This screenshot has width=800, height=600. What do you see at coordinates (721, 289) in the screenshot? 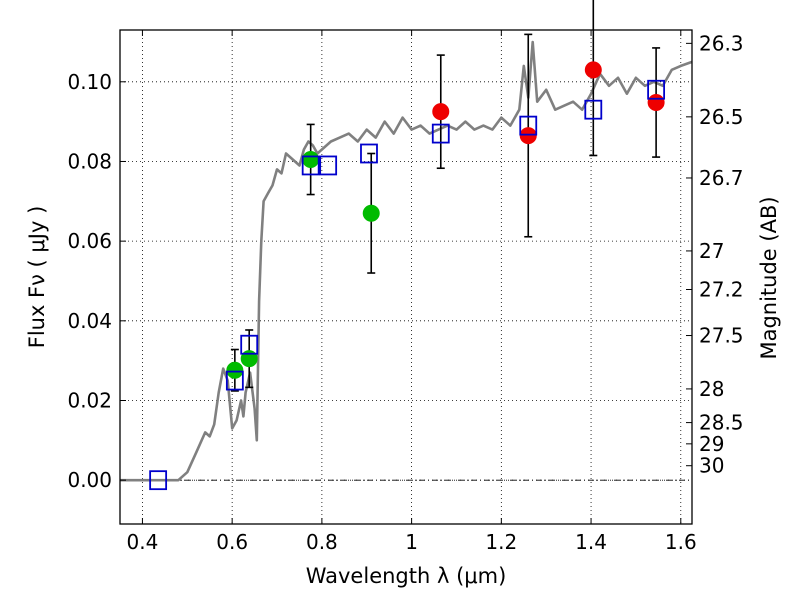
I see `mag-tick-label: 27.2` at bounding box center [721, 289].